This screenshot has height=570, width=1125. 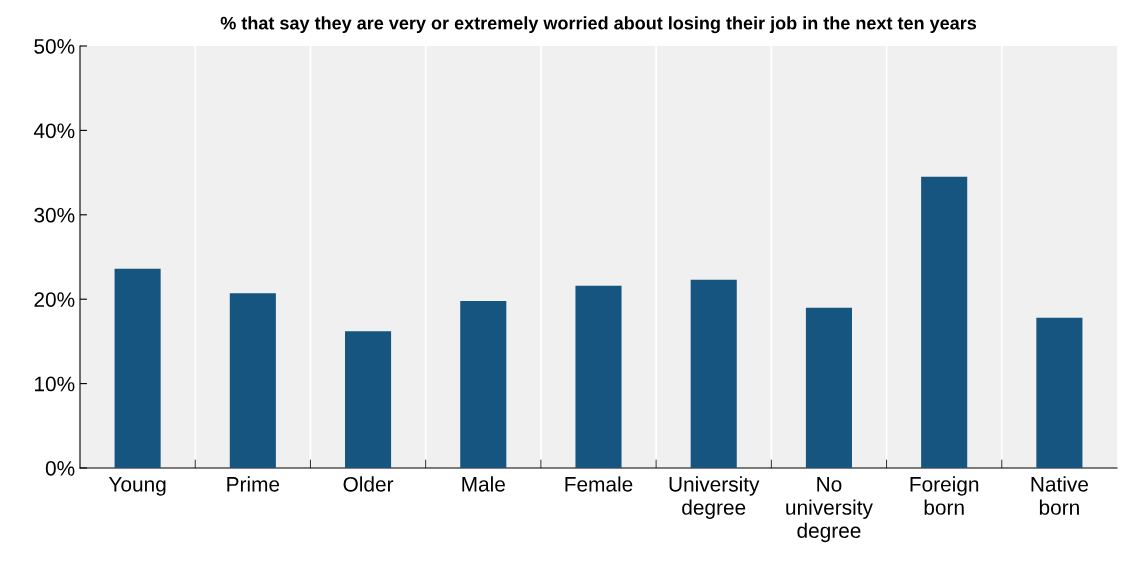 What do you see at coordinates (483, 484) in the screenshot?
I see `x-tick-label: Male` at bounding box center [483, 484].